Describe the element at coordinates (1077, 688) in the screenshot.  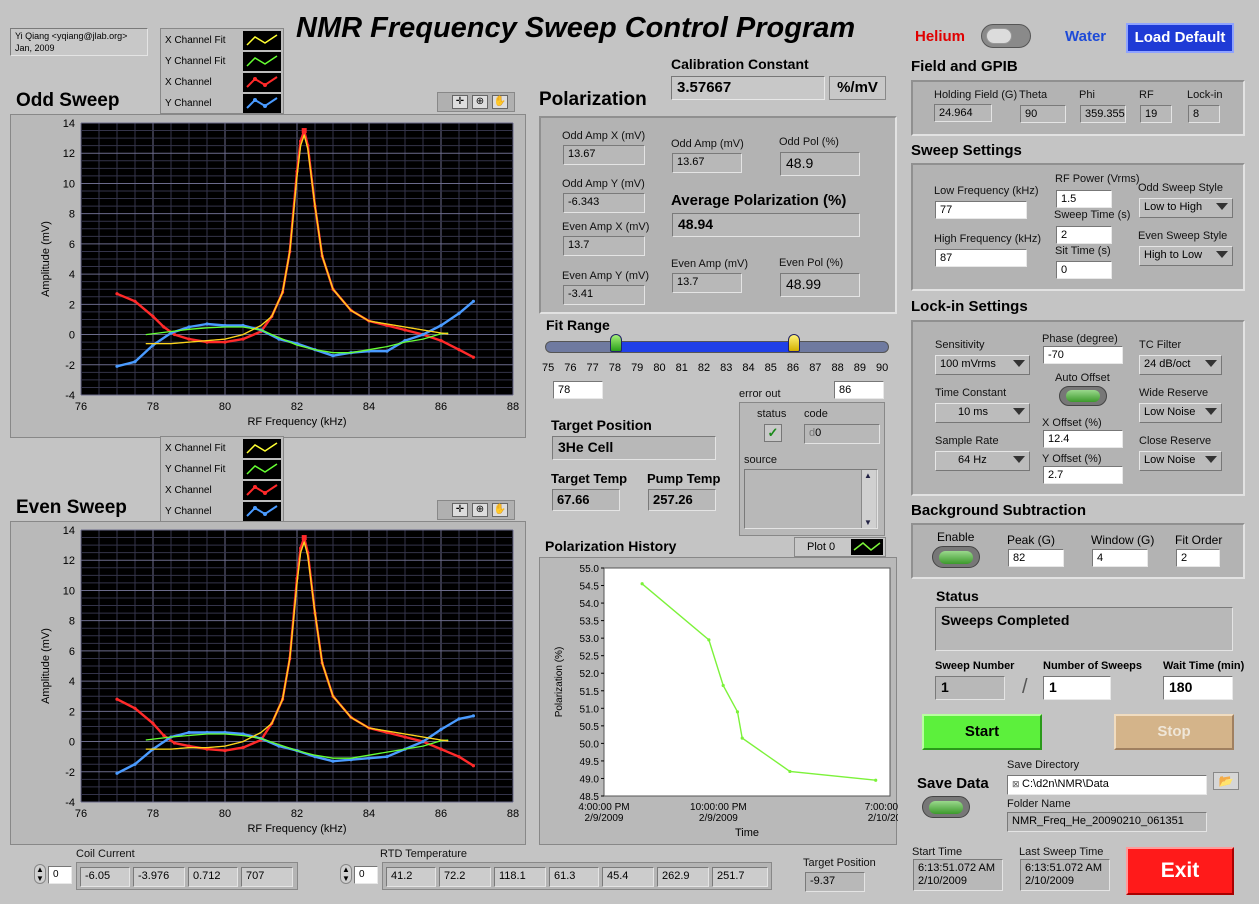
I see `num-sweeps-input: 1` at that location.